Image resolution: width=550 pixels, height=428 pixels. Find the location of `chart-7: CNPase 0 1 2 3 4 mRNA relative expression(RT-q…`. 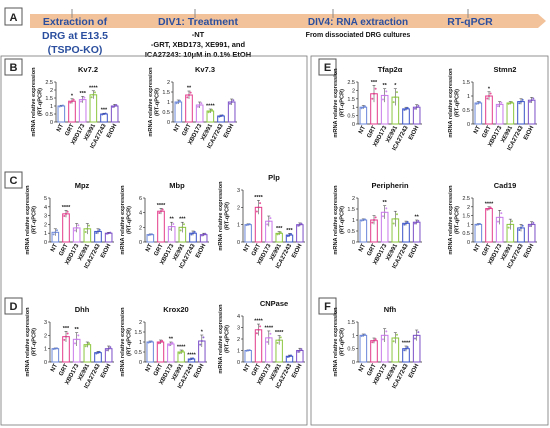

chart-7: CNPase 0 1 2 3 4 mRNA relative expression(RT-q… is located at coordinates (261, 344).